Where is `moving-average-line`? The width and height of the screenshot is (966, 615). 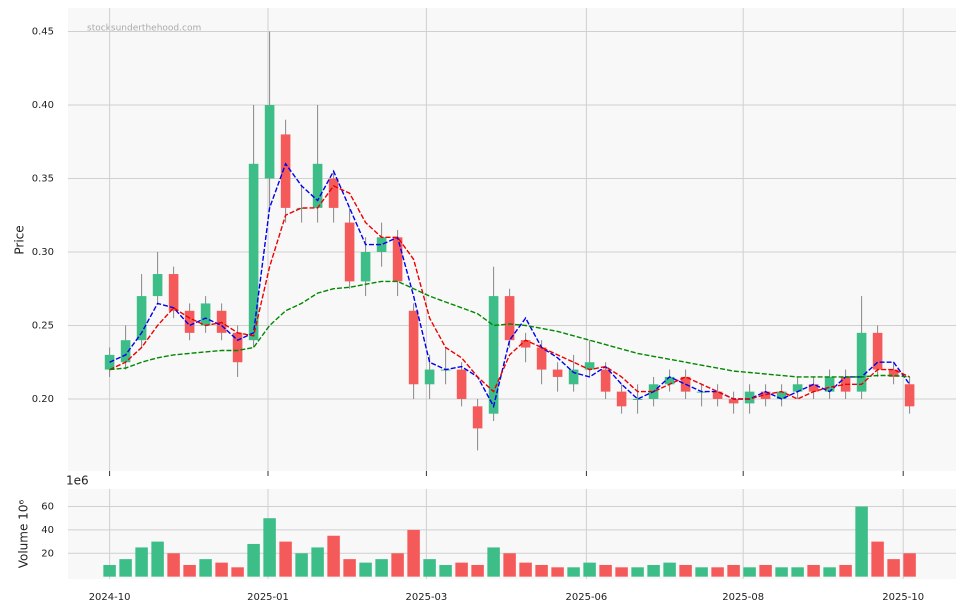 moving-average-line is located at coordinates (509, 329).